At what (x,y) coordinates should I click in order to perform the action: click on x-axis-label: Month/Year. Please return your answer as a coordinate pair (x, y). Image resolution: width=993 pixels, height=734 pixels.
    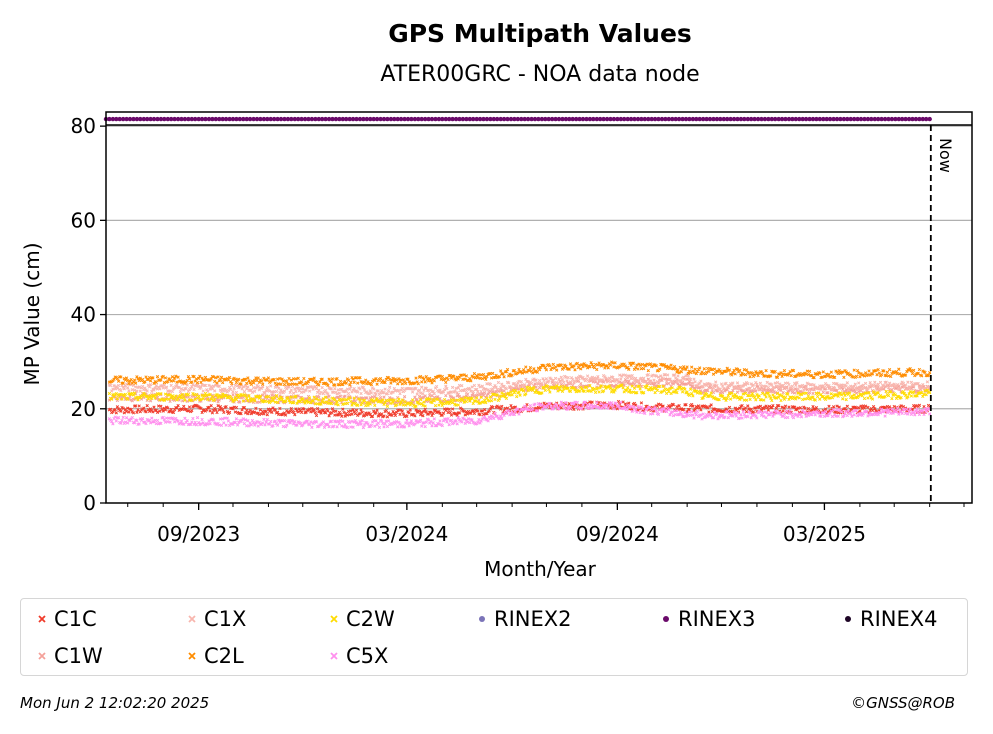
    Looking at the image, I should click on (540, 569).